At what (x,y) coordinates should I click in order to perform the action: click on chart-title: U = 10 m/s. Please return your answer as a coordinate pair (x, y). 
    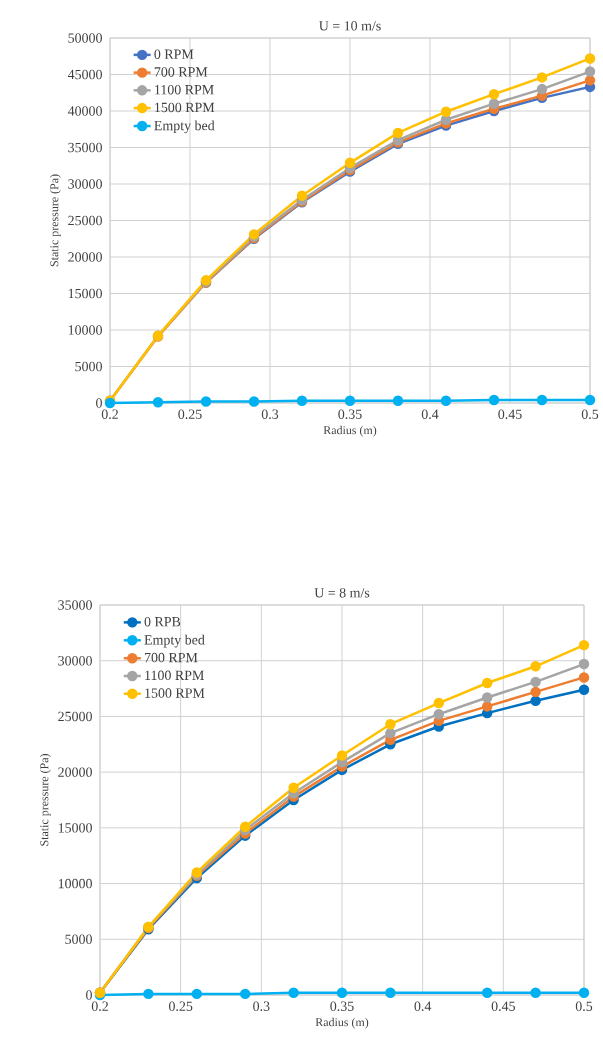
    Looking at the image, I should click on (350, 26).